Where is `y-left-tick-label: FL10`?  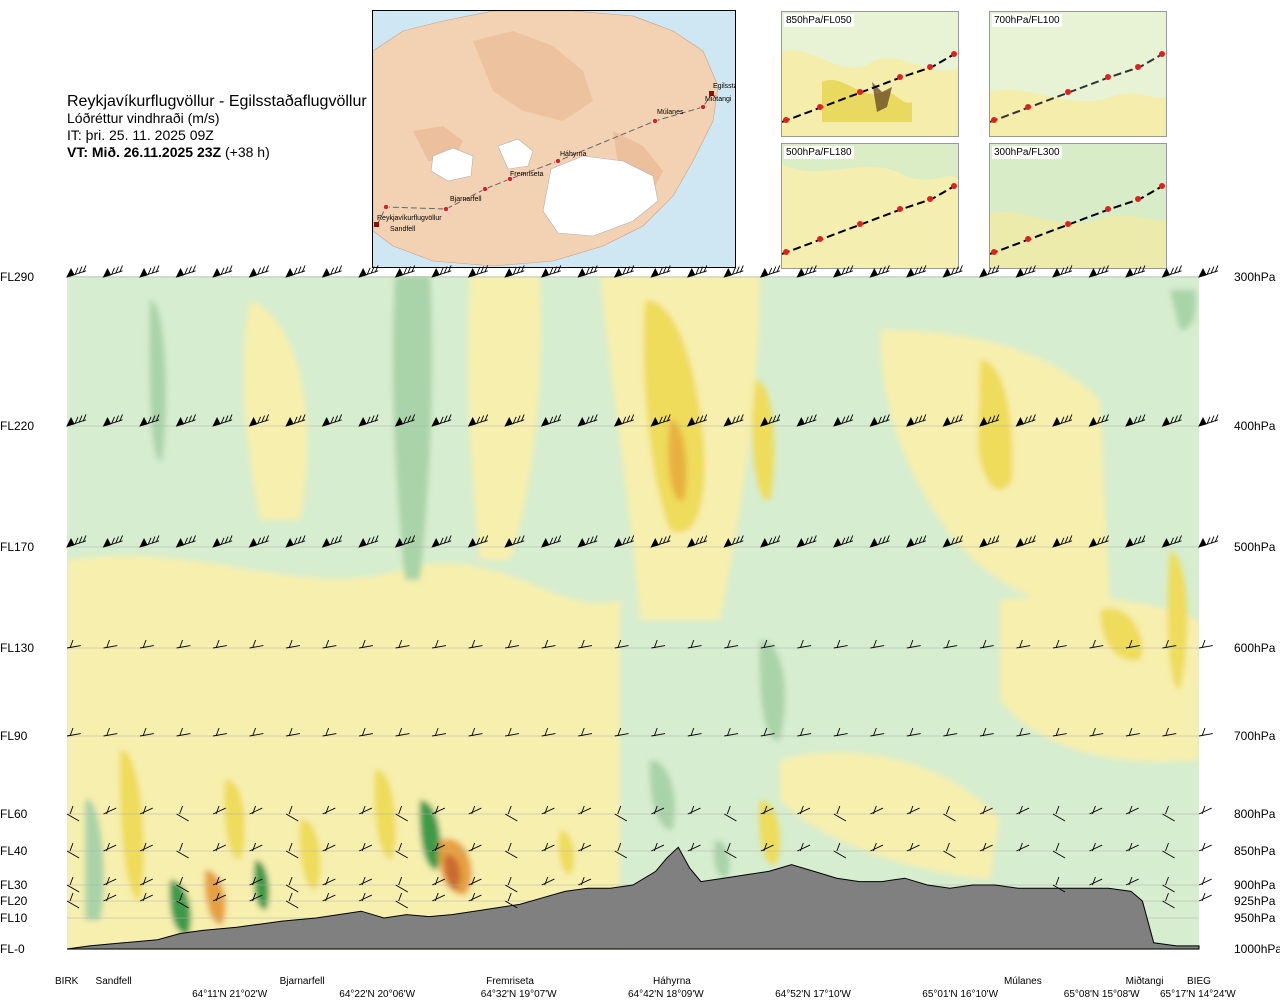
y-left-tick-label: FL10 is located at coordinates (14, 918).